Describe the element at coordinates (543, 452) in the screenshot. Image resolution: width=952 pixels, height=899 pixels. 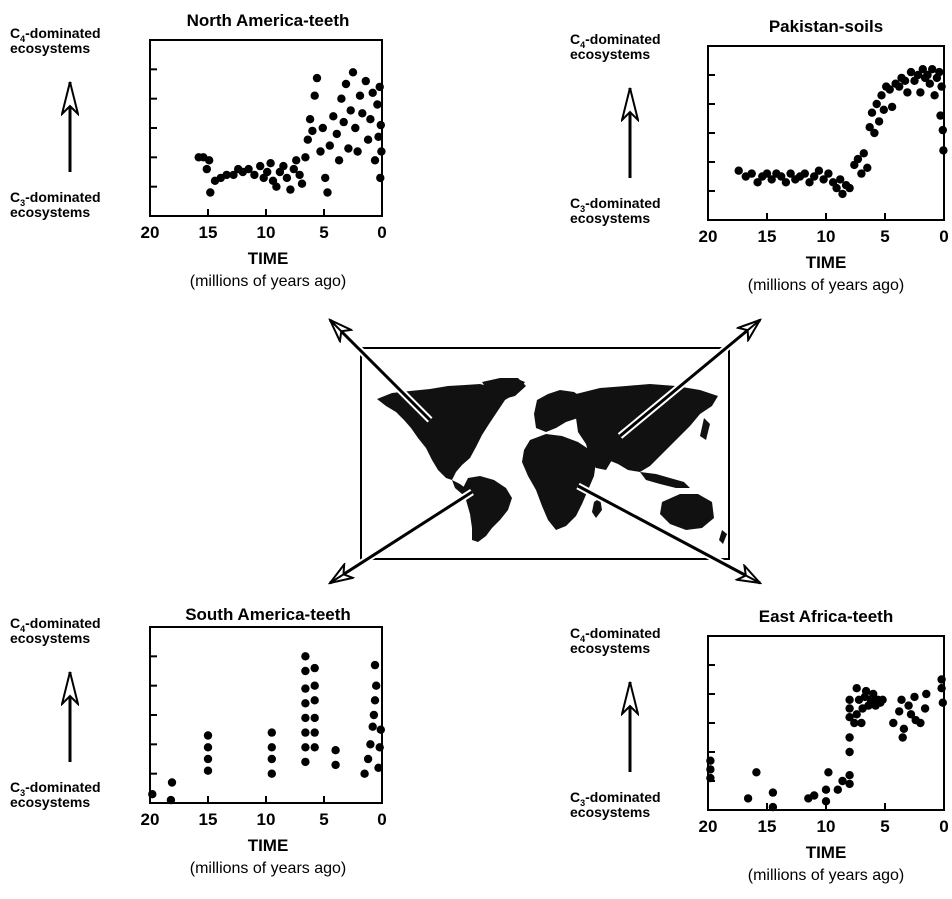
I see `connector-arrows` at that location.